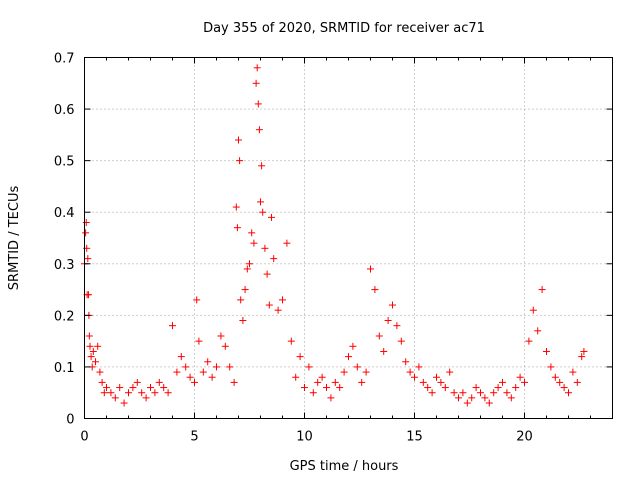  I want to click on y-tick-label: 0.6, so click(64, 110).